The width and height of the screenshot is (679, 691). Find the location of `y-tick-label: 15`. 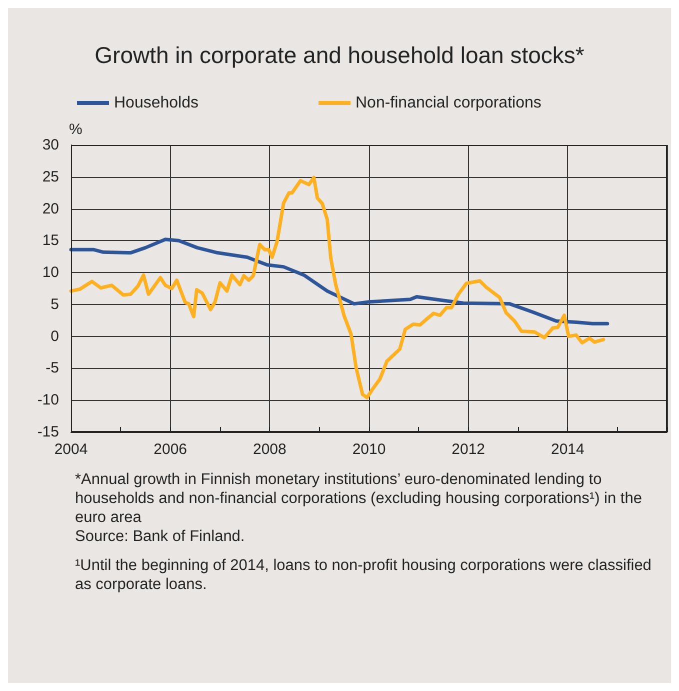

y-tick-label: 15 is located at coordinates (50, 241).